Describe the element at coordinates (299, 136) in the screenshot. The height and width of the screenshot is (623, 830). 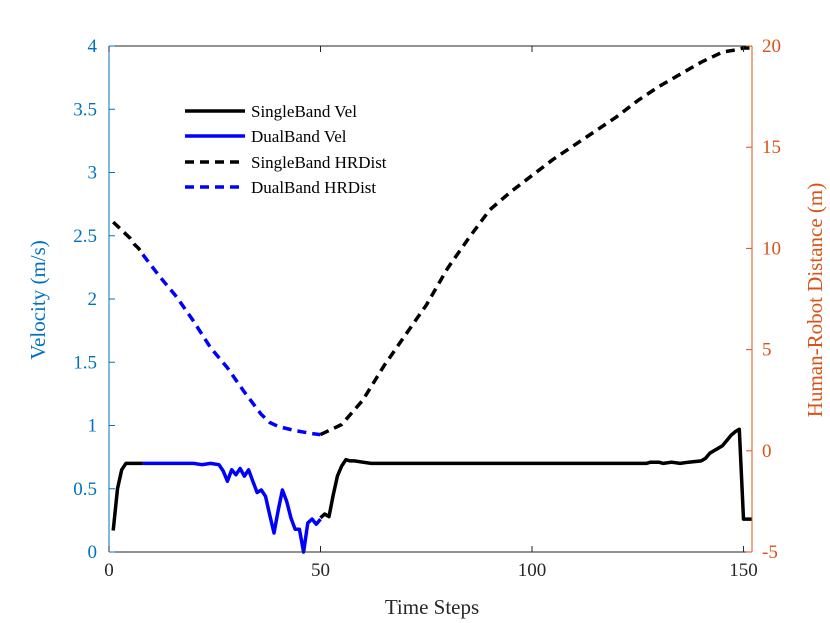
I see `legend-label-dualband-vel: DualBand Vel` at that location.